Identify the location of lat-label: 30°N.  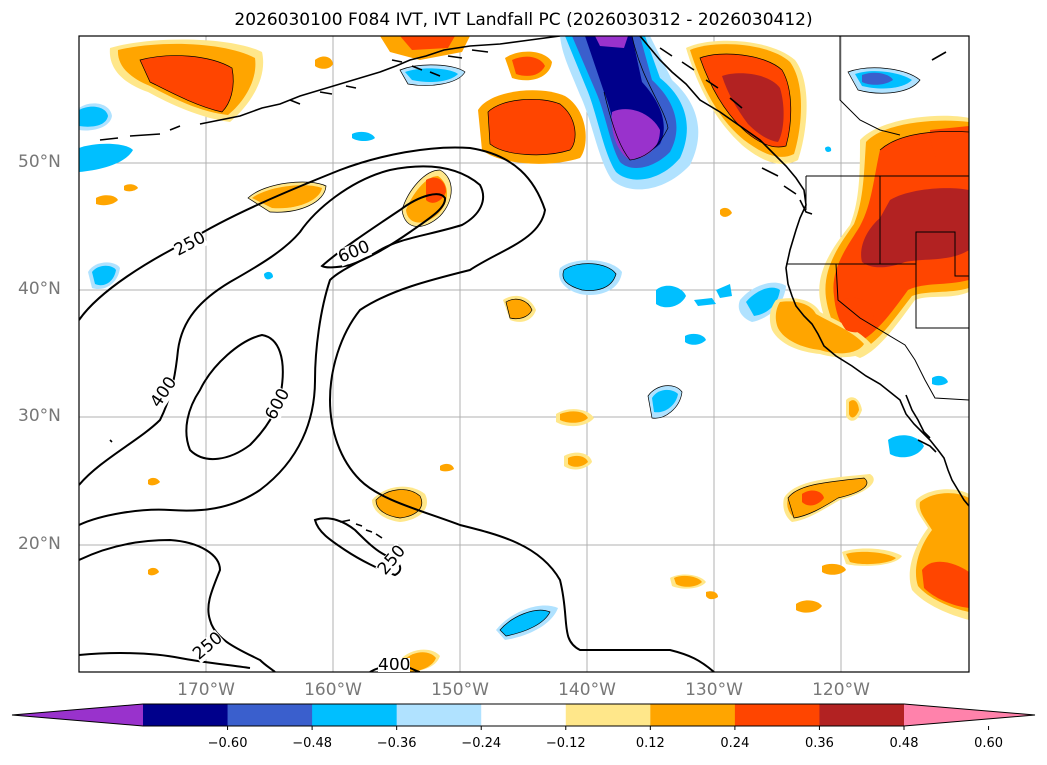
(39, 416).